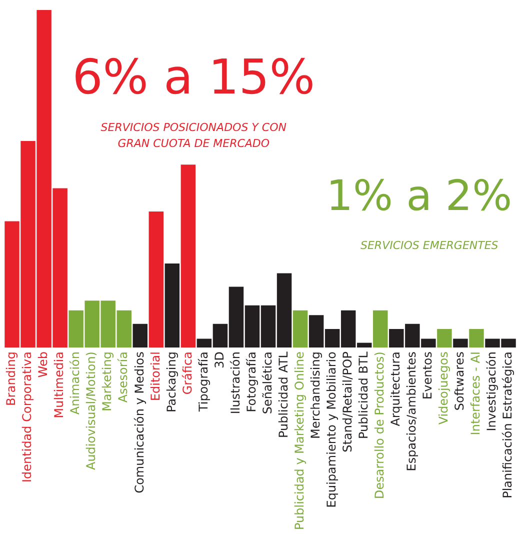 The image size is (527, 534). I want to click on x-tick-label: Equipamiento y Mobiliario, so click(331, 430).